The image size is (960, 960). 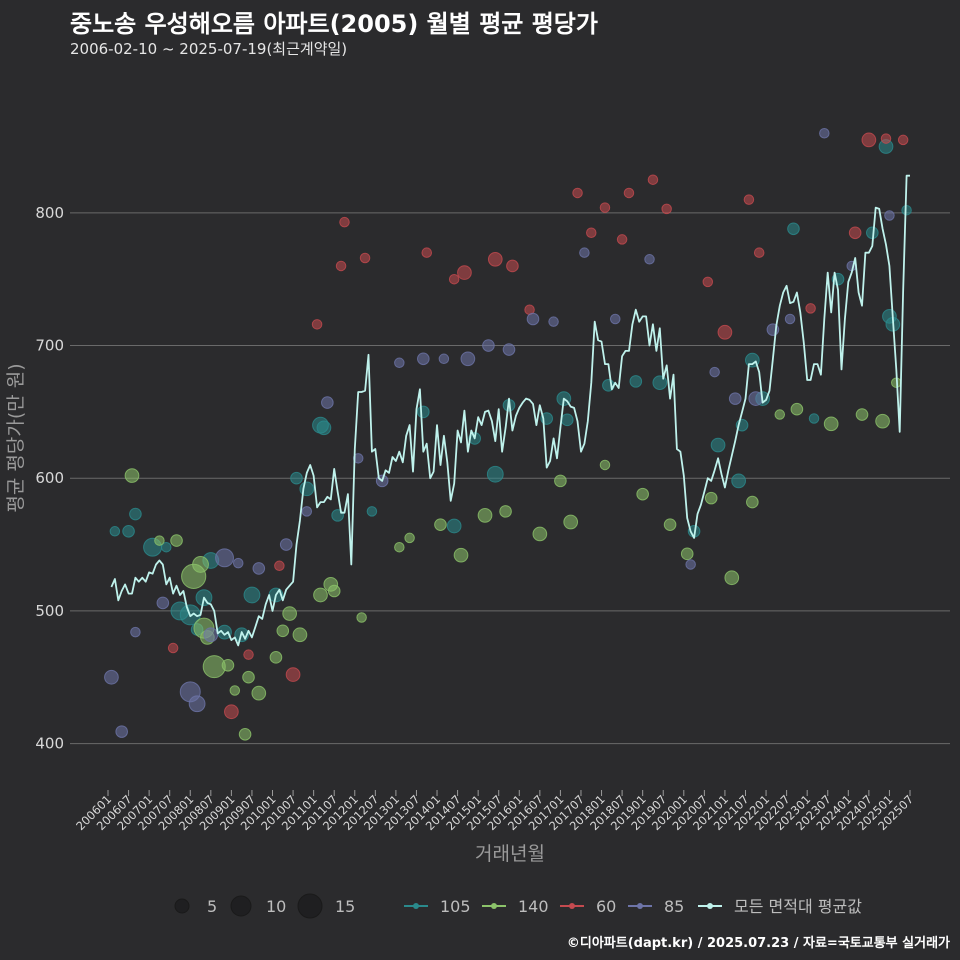 What do you see at coordinates (533, 906) in the screenshot?
I see `legend-label: 140` at bounding box center [533, 906].